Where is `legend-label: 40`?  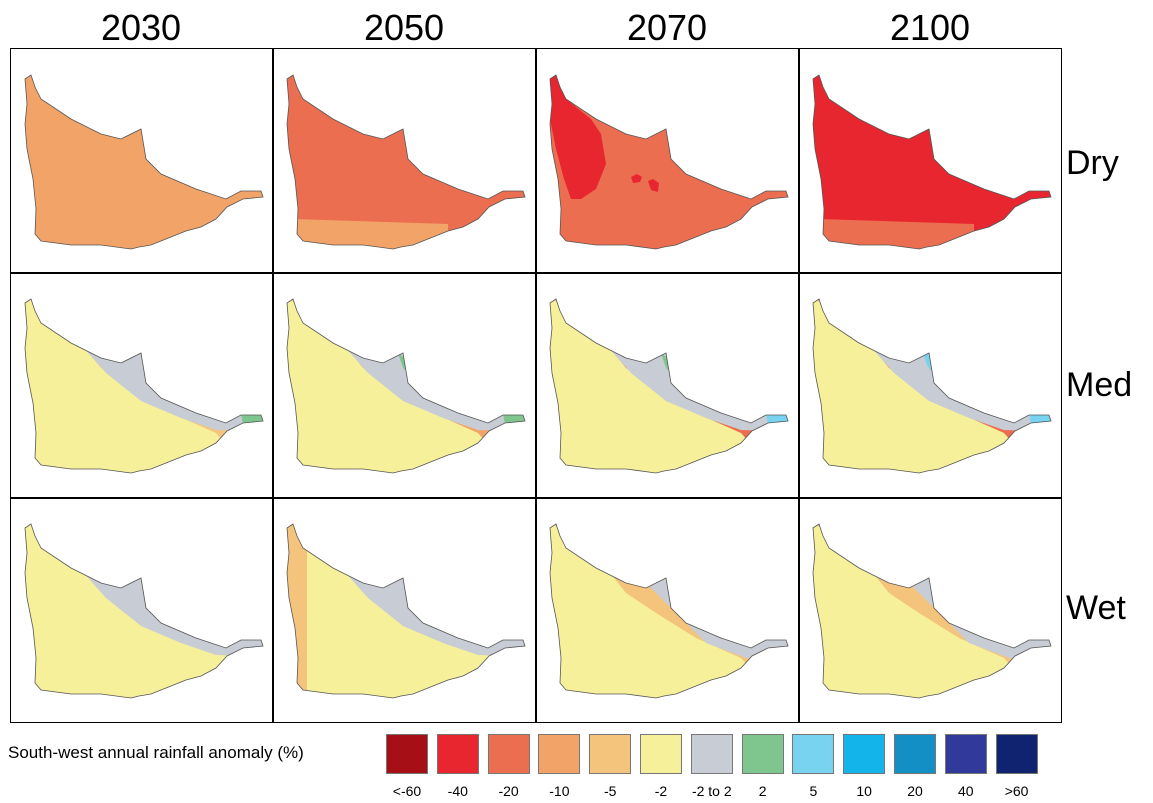
legend-label: 40 is located at coordinates (966, 791).